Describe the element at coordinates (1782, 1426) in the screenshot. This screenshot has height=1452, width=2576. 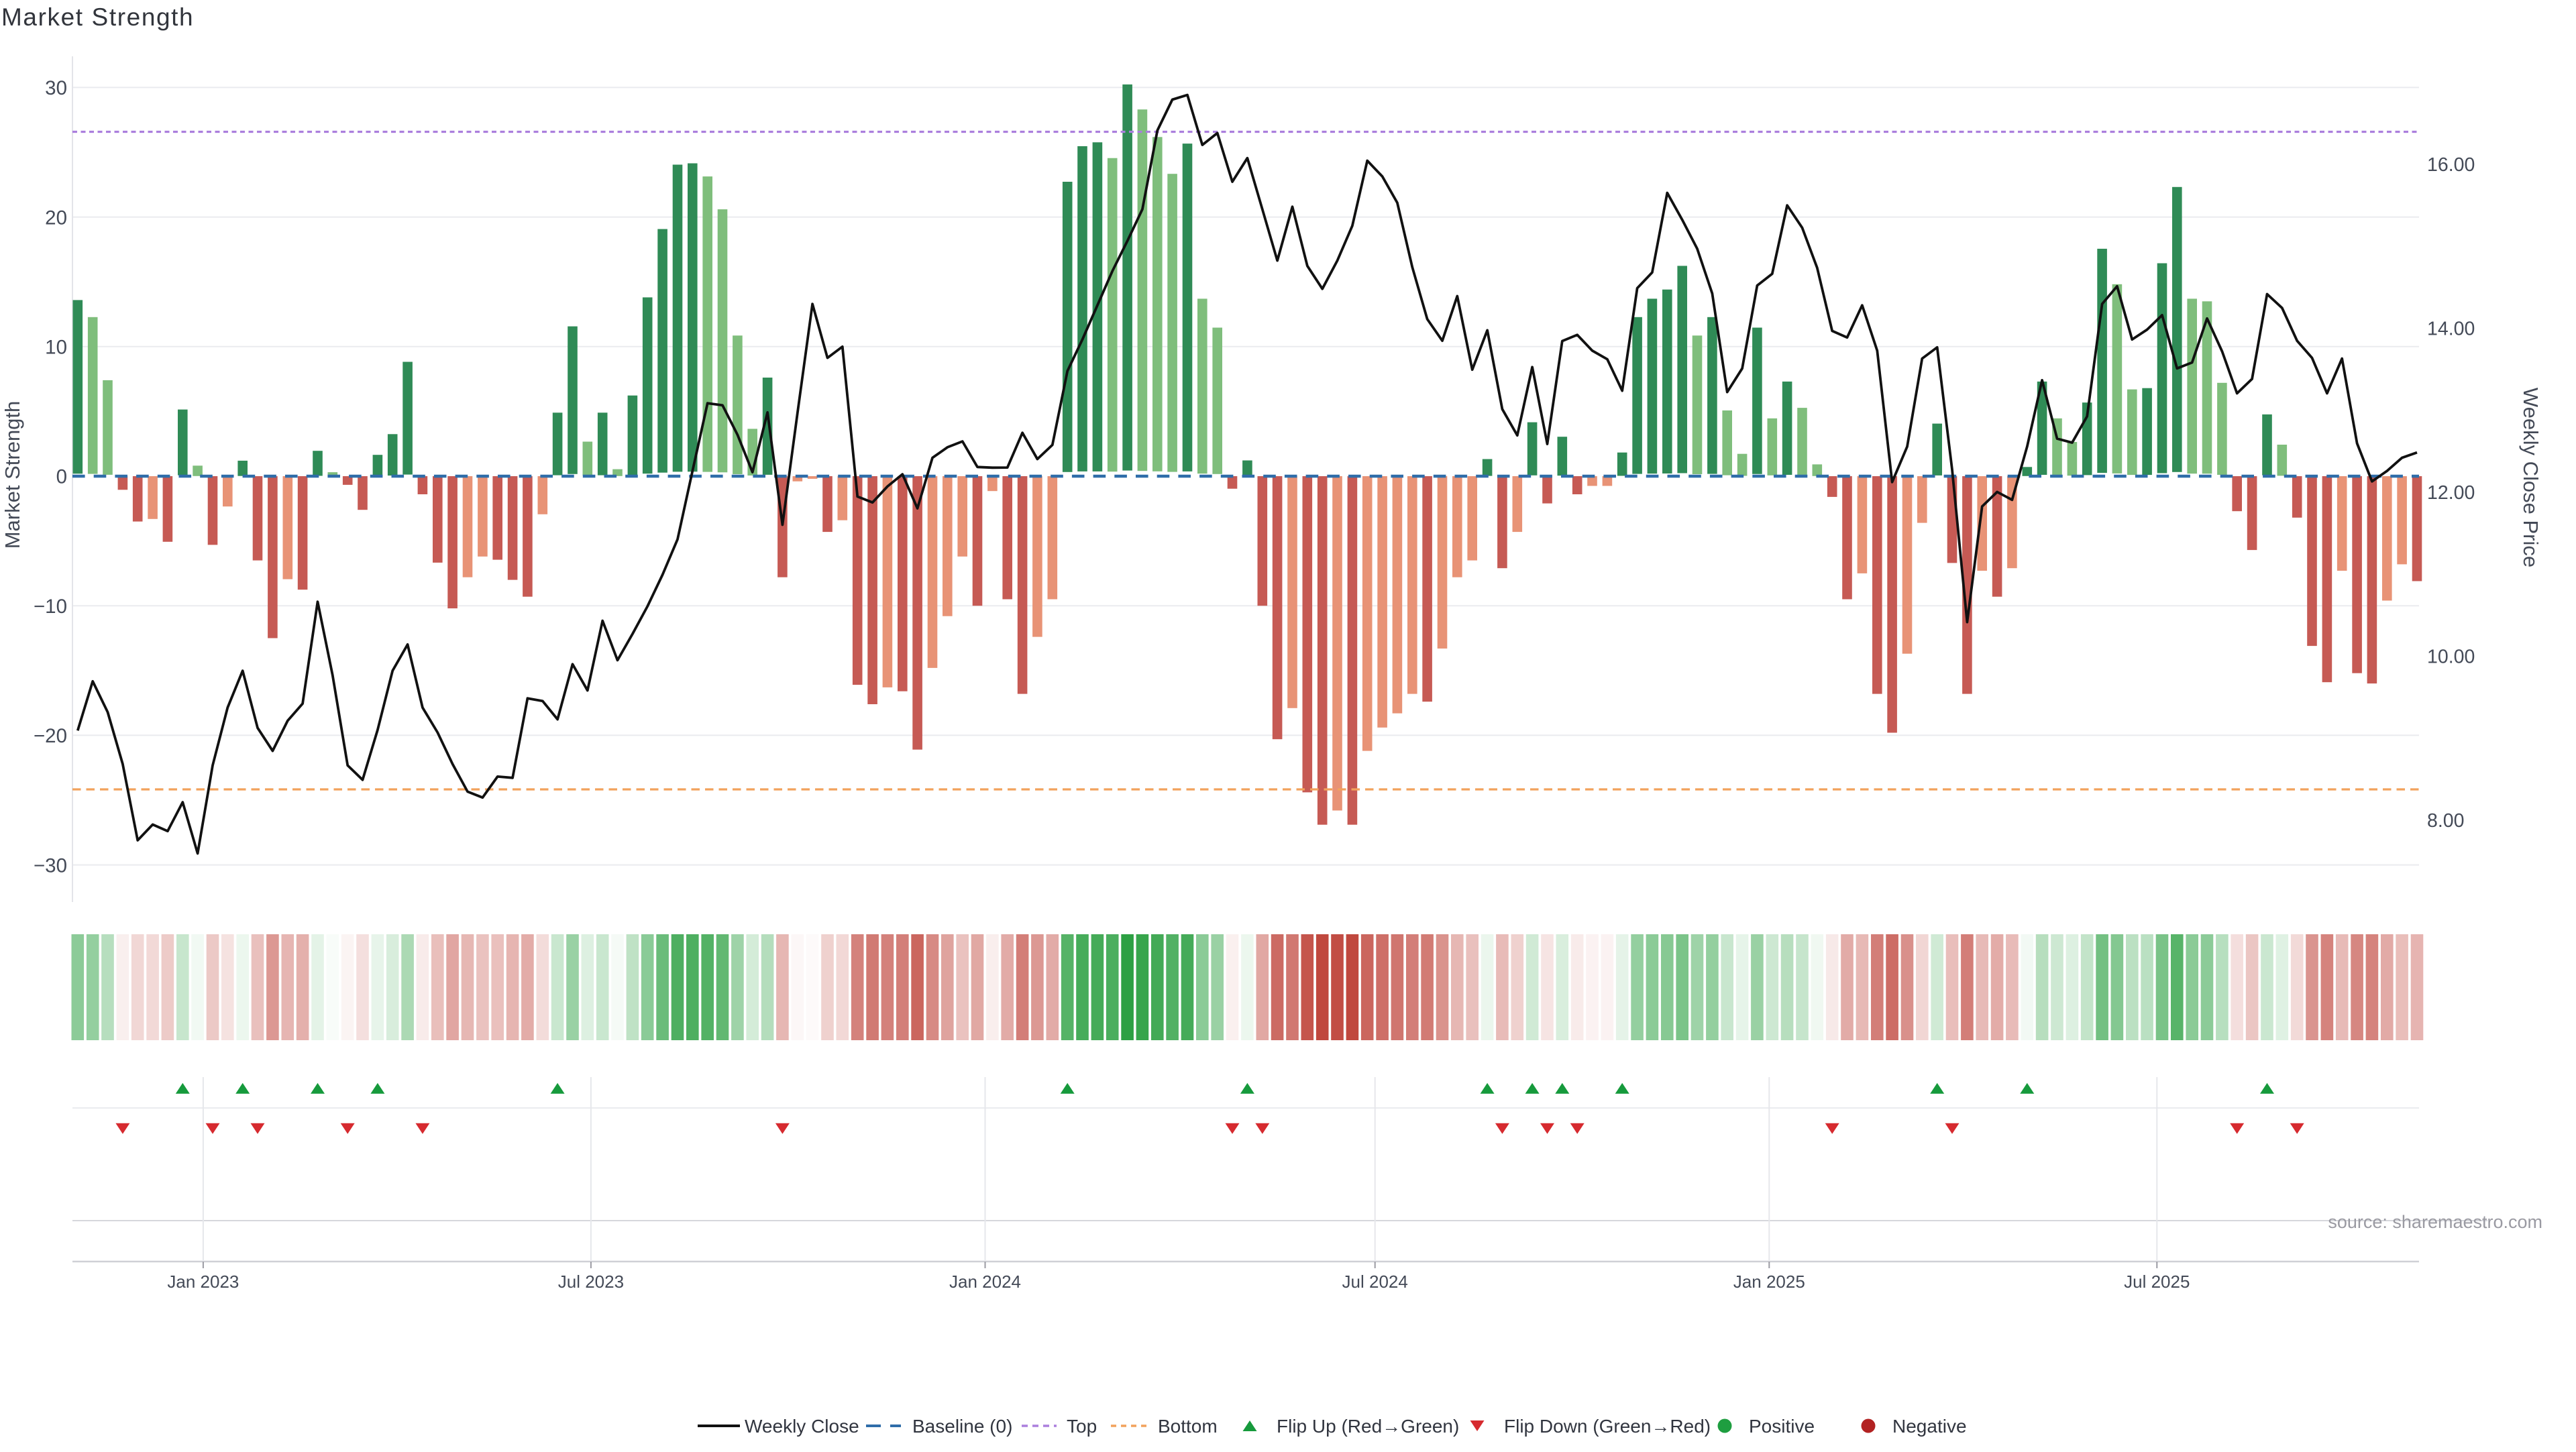
I see `svg-text: Positive` at that location.